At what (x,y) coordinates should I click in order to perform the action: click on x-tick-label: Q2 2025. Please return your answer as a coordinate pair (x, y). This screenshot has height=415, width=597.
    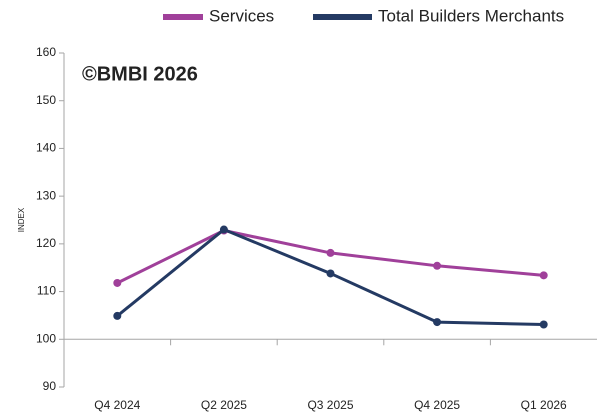
    Looking at the image, I should click on (224, 405).